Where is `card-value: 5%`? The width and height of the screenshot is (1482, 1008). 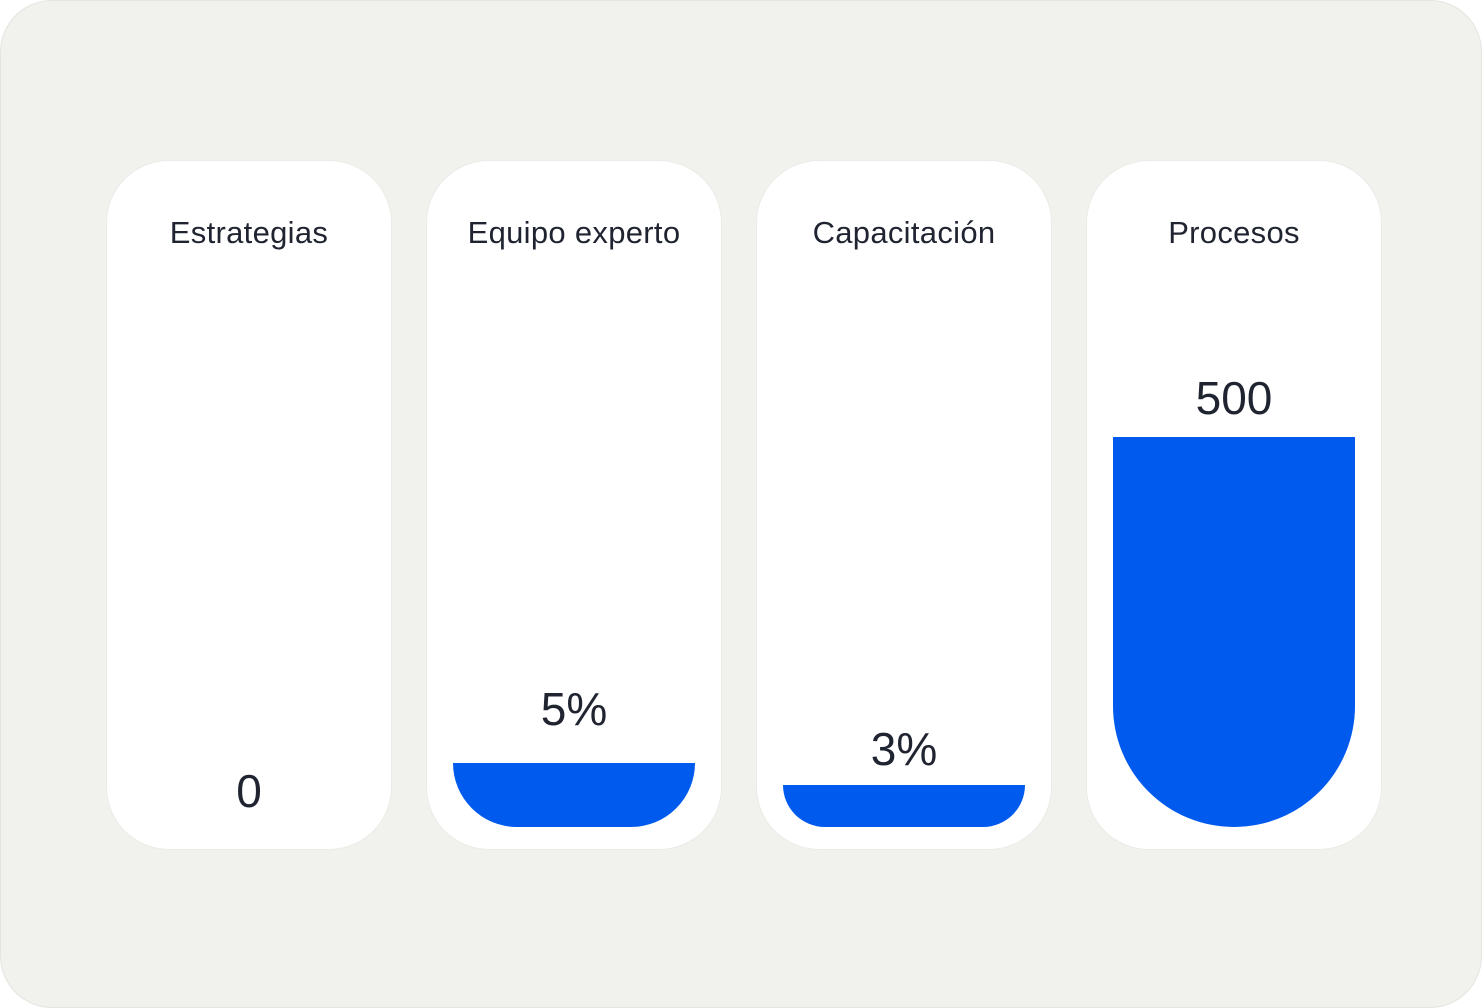
card-value: 5% is located at coordinates (574, 709).